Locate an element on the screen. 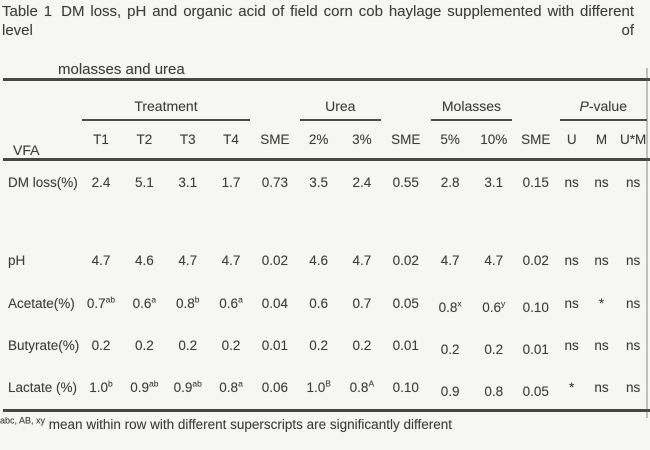 This screenshot has height=450, width=650. col-header-t1: T1 is located at coordinates (101, 139).